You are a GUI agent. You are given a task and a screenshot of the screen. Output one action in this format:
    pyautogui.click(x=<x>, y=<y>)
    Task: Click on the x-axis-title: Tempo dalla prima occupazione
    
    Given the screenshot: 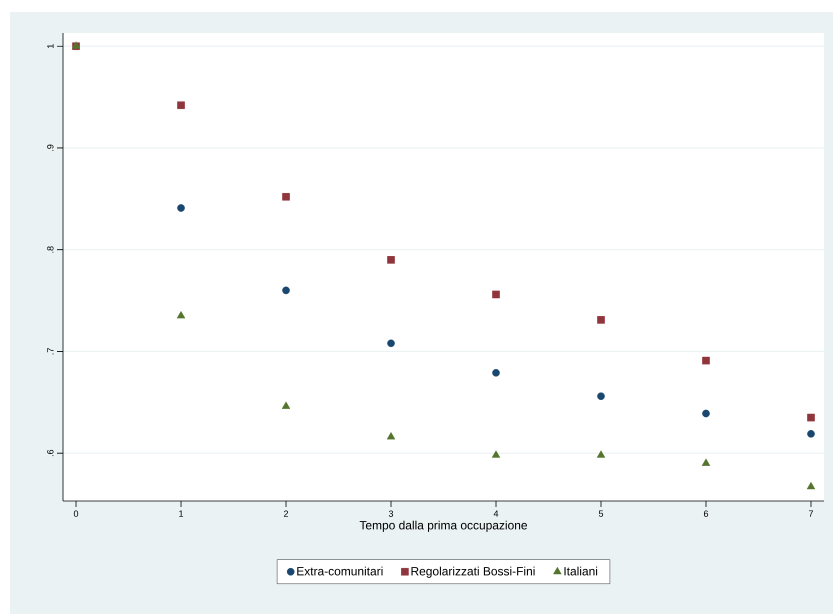 What is the action you would take?
    pyautogui.click(x=443, y=526)
    